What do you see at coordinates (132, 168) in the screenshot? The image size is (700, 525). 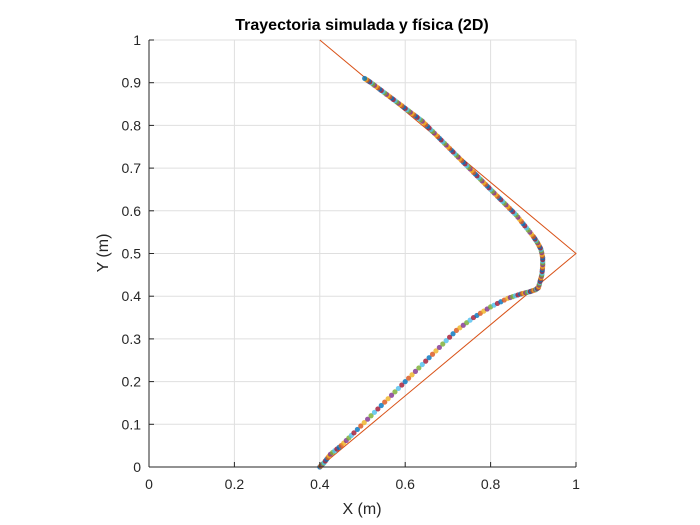 I see `y-tick-label: 0.7` at bounding box center [132, 168].